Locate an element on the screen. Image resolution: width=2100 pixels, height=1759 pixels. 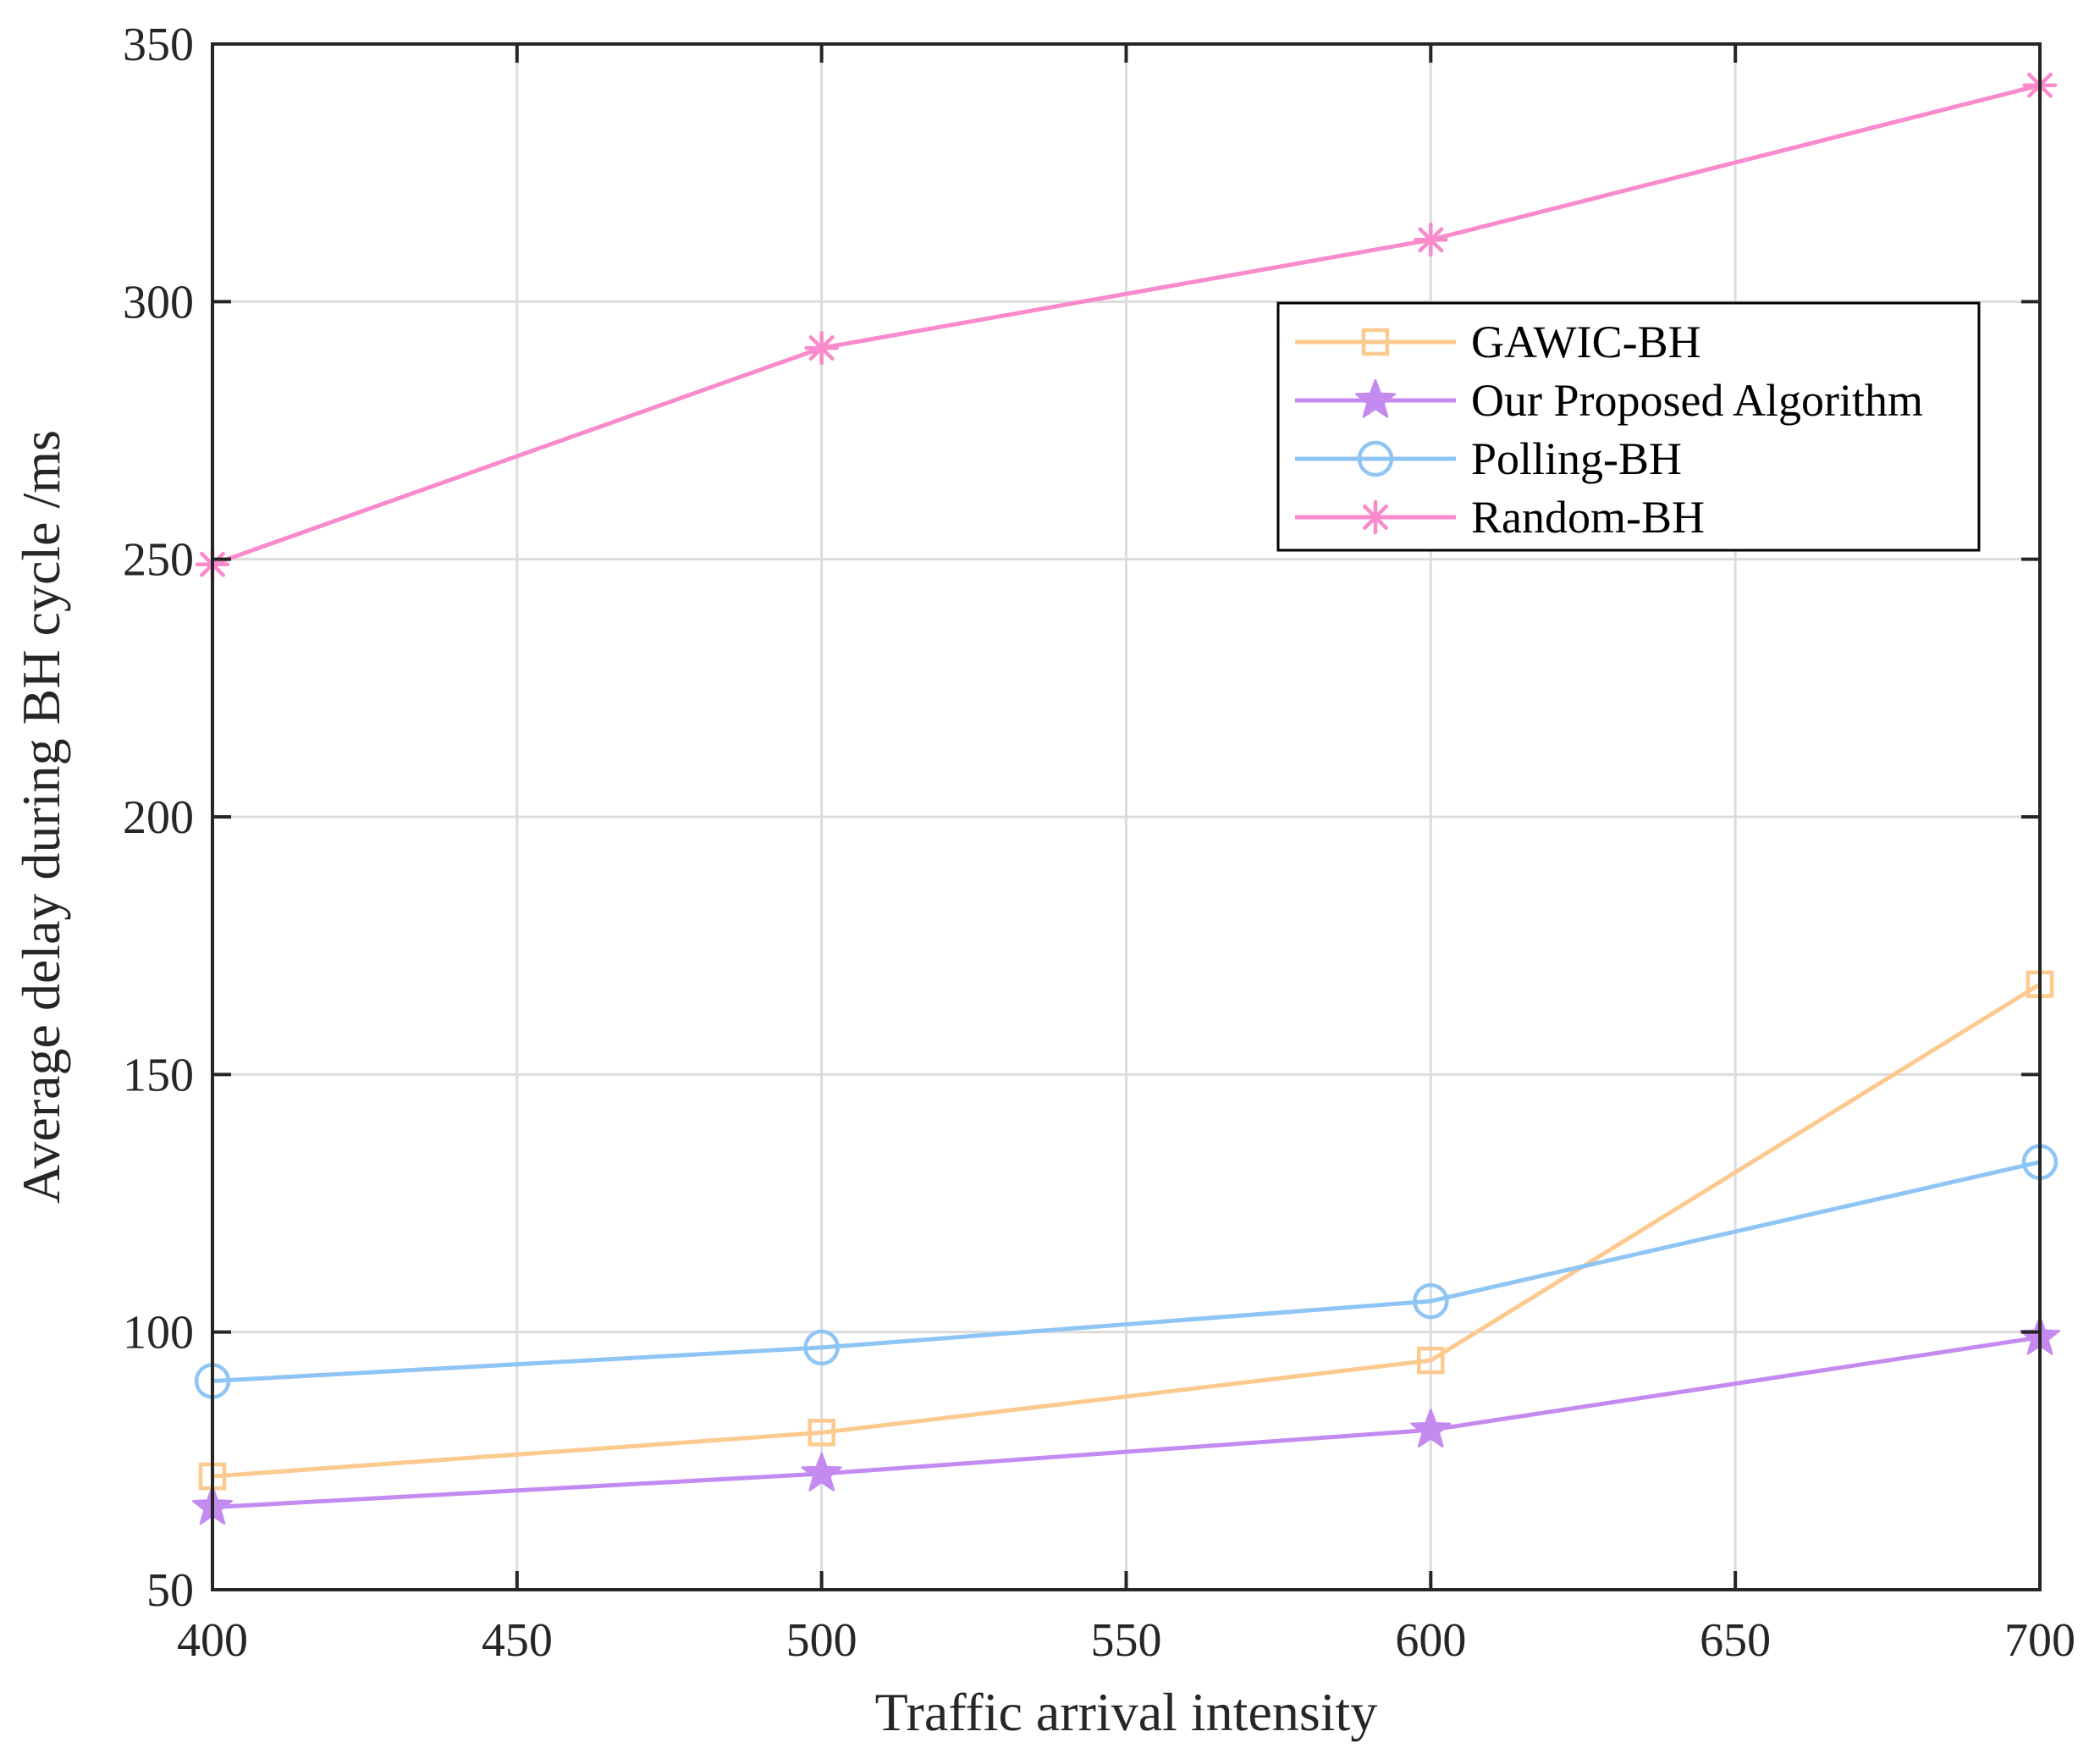
y-tick-label-300: 300 is located at coordinates (159, 302).